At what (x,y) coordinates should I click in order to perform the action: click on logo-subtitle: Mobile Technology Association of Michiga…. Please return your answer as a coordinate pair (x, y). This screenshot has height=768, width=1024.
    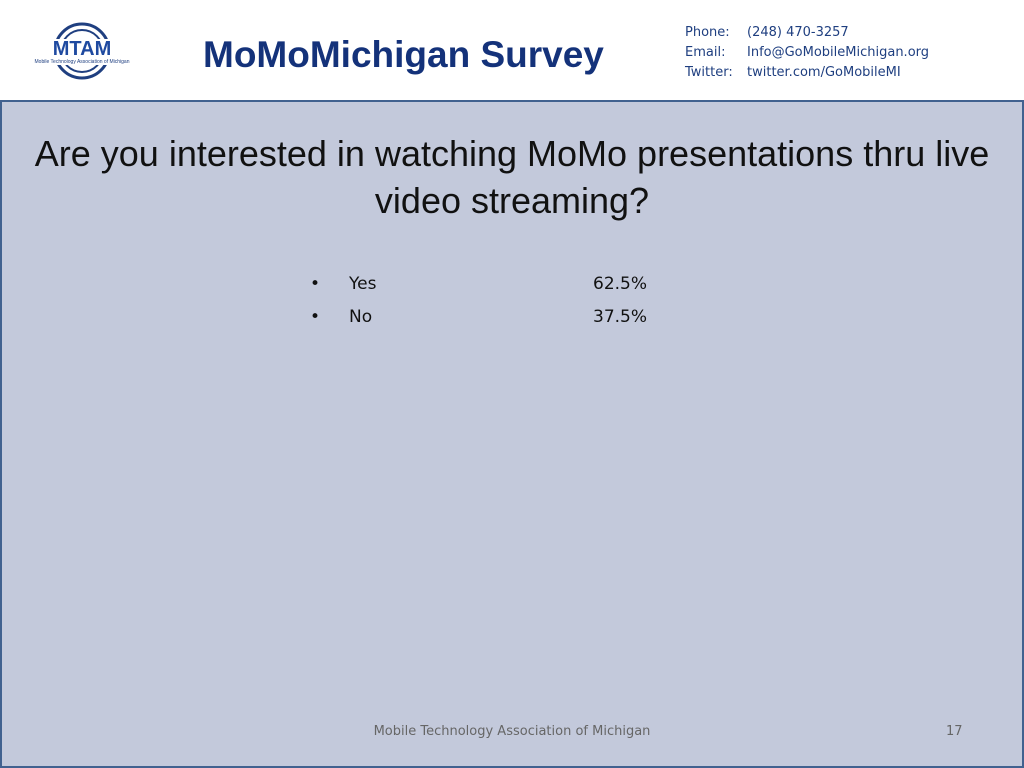
    Looking at the image, I should click on (82, 62).